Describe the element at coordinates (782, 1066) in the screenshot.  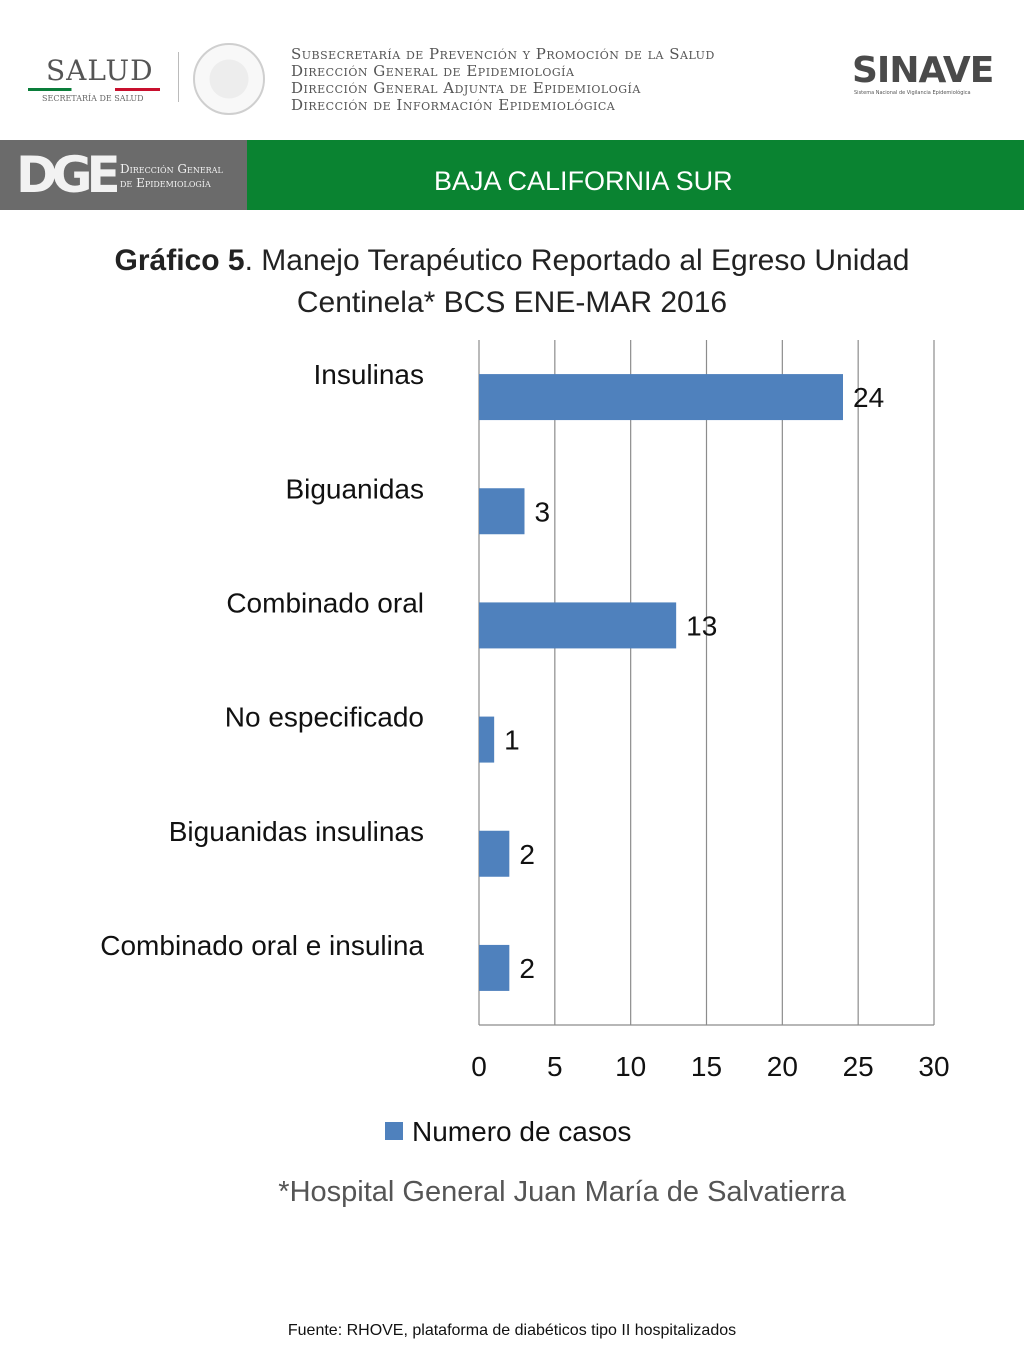
I see `x-tick-label: 20` at that location.